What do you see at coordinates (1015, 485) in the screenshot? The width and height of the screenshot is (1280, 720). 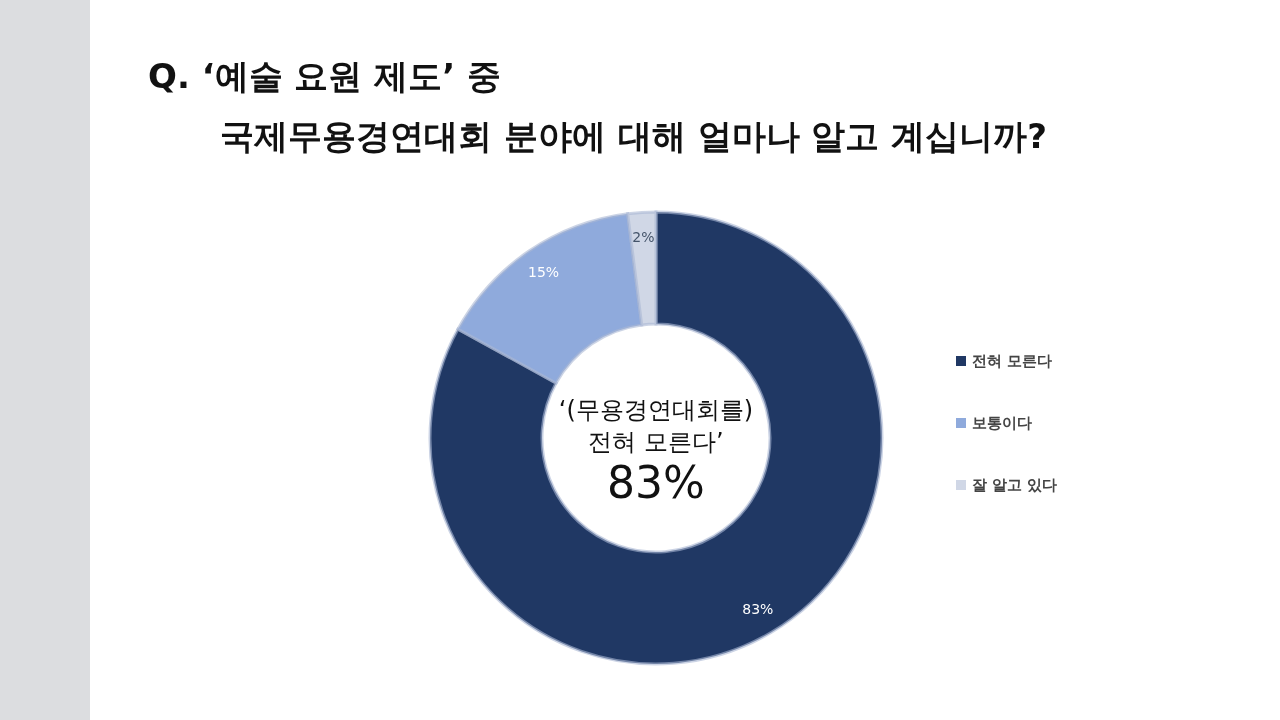 I see `legend-label: 잘 알고 있다` at bounding box center [1015, 485].